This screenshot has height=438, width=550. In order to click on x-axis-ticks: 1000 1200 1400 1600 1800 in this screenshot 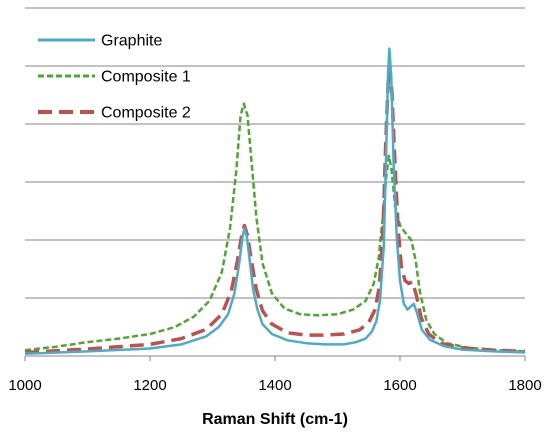, I will do `click(275, 375)`.